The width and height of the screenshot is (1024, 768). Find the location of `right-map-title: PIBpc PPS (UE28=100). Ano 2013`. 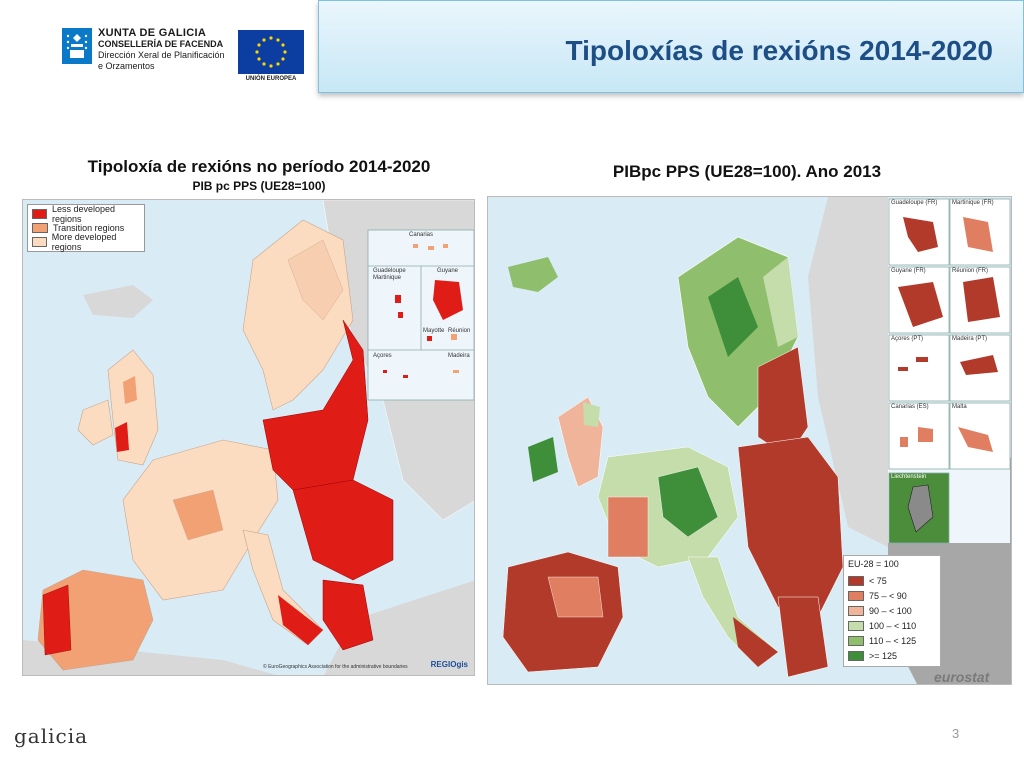

right-map-title: PIBpc PPS (UE28=100). Ano 2013 is located at coordinates (747, 171).